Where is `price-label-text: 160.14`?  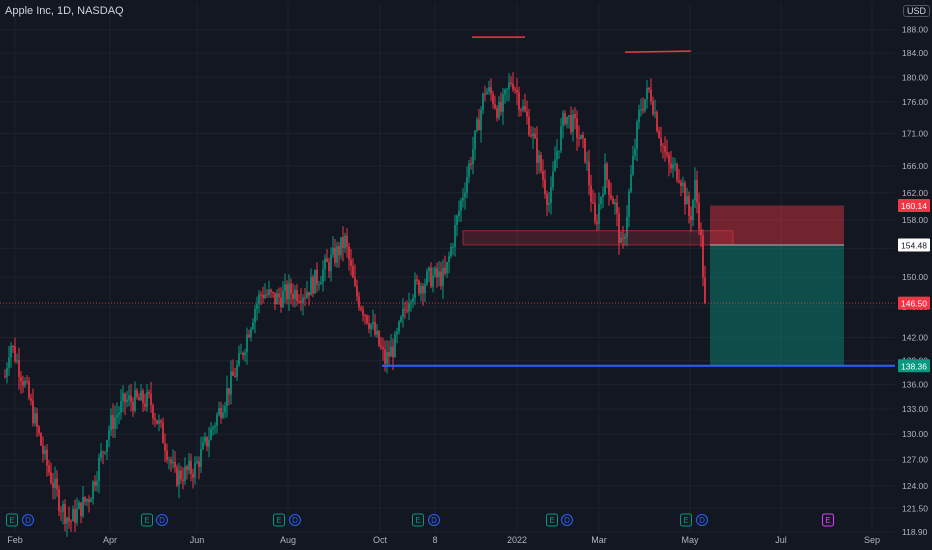
price-label-text: 160.14 is located at coordinates (914, 206).